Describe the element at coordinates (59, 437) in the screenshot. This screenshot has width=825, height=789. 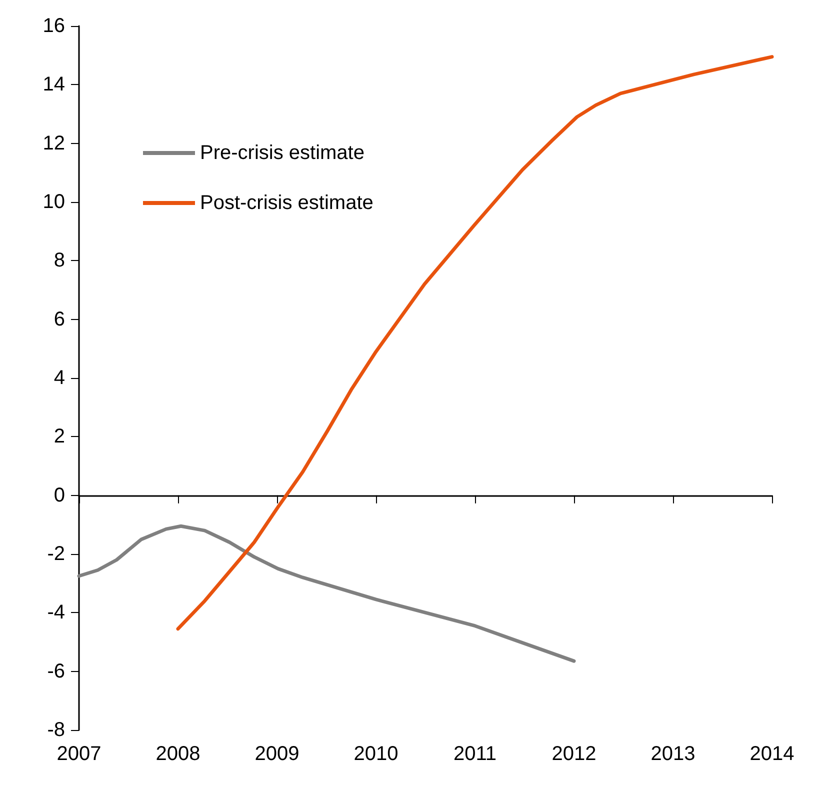
I see `y-tick-label: 2` at that location.